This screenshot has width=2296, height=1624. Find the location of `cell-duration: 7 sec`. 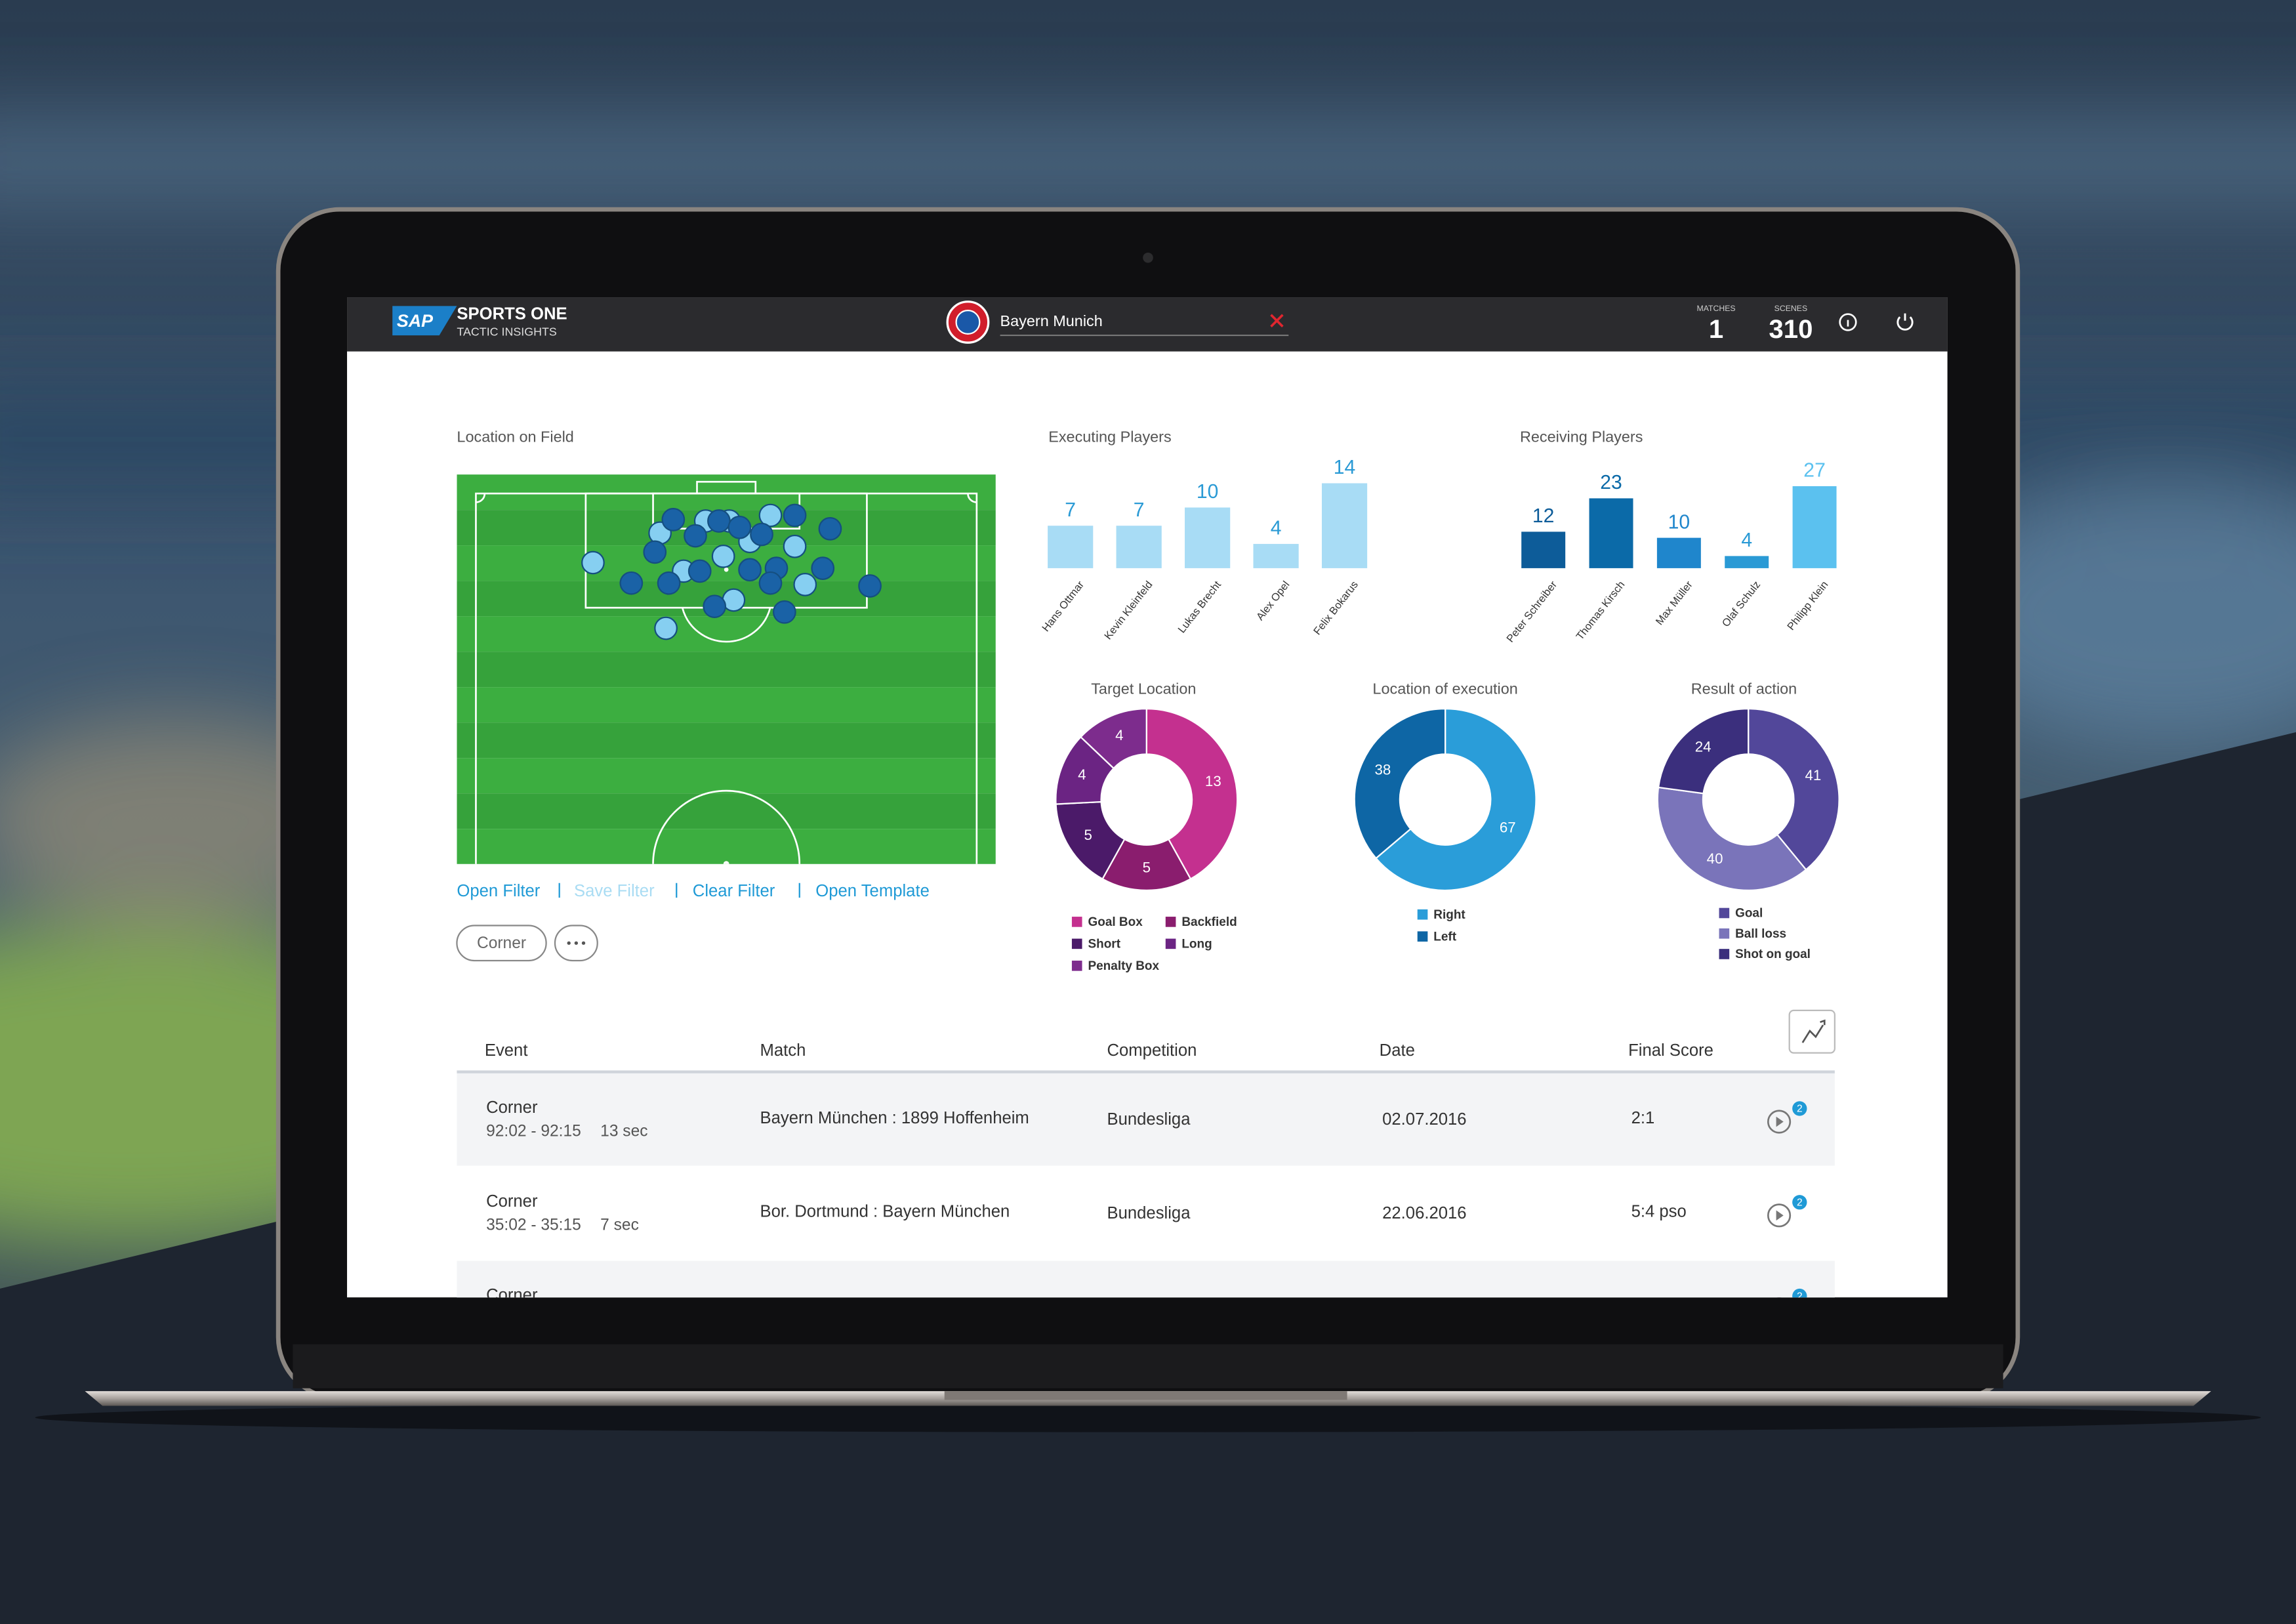

cell-duration: 7 sec is located at coordinates (619, 1225).